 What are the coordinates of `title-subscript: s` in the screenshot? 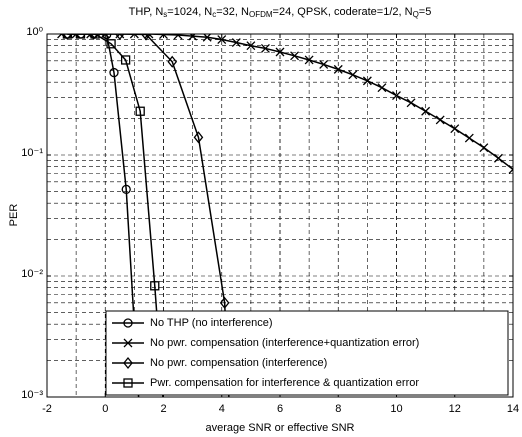 It's located at (165, 14).